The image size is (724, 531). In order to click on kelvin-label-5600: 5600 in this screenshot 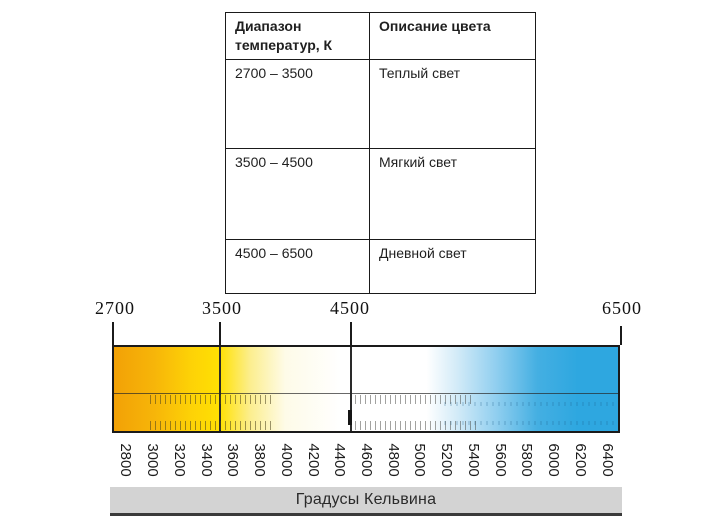, I will do `click(500, 460)`.